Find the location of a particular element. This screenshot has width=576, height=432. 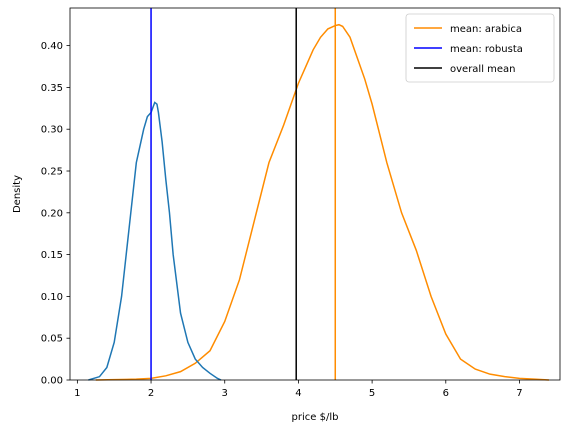

legend: mean: arabica mean: robusta overall mean is located at coordinates (480, 48).